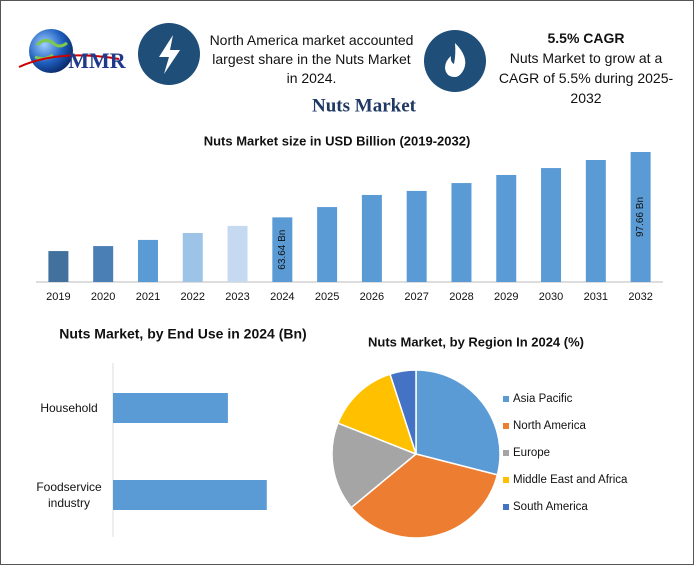 The height and width of the screenshot is (565, 694). I want to click on x-tick-label: 2024, so click(282, 297).